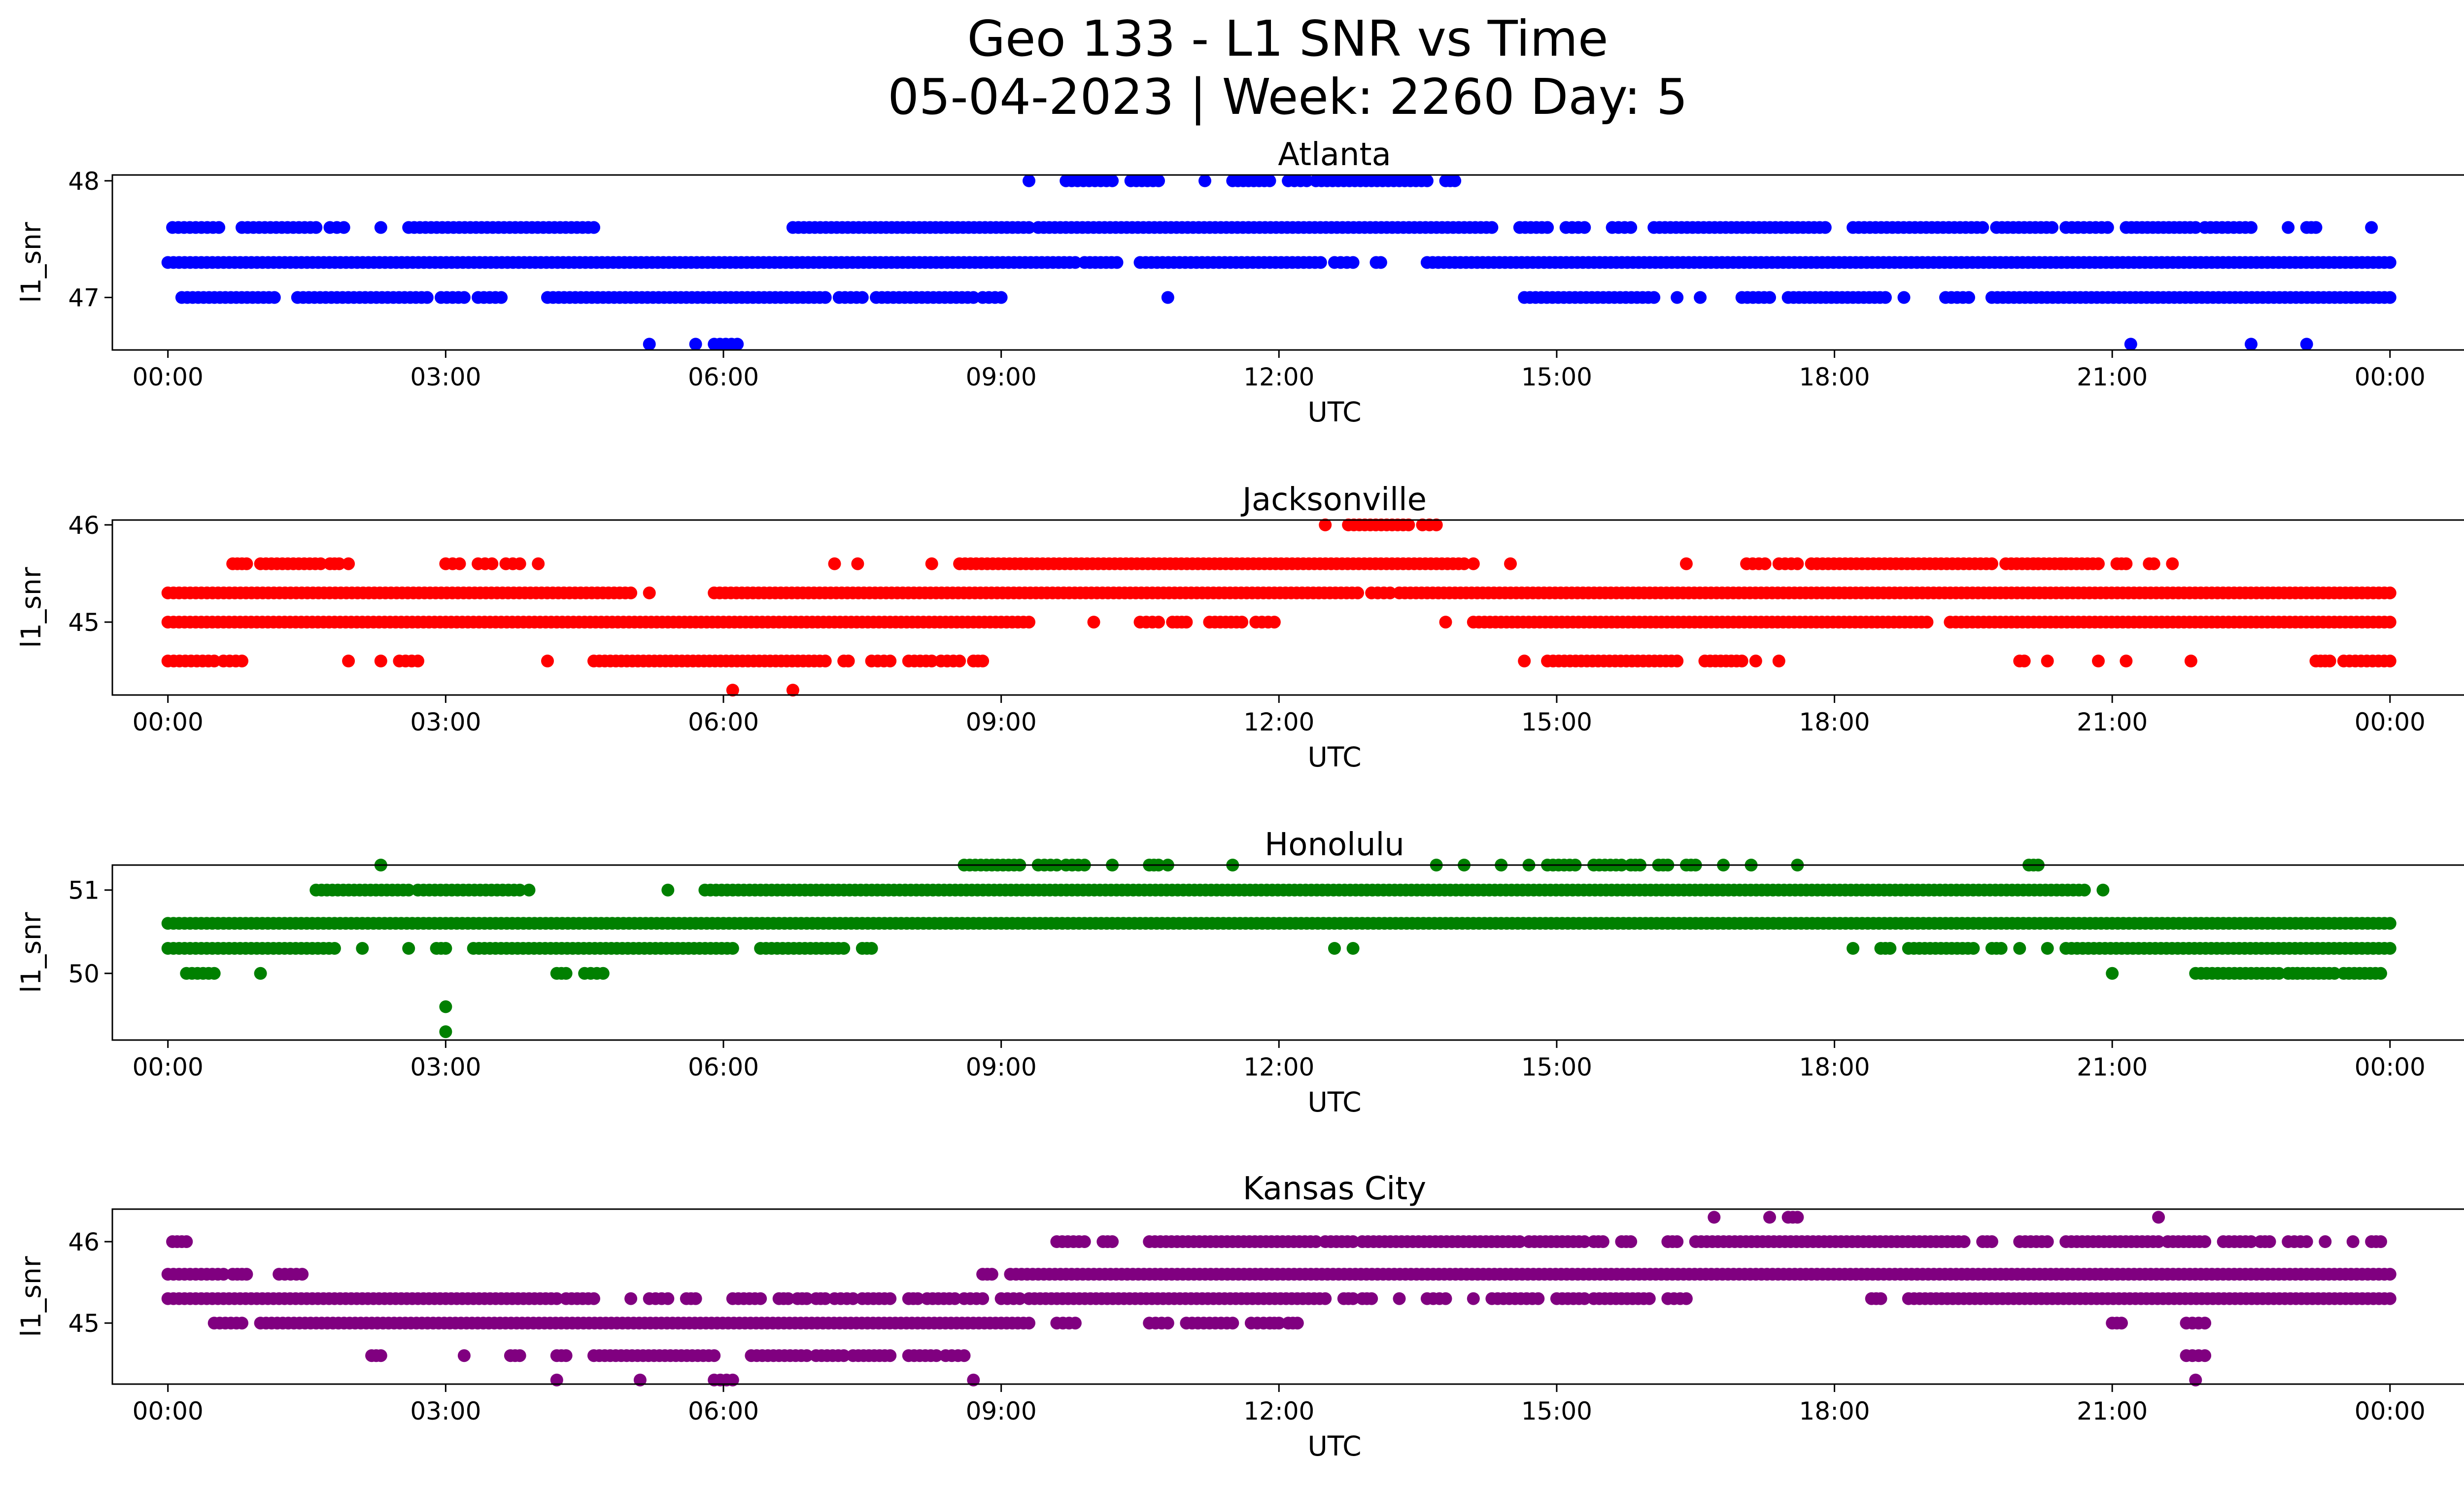 The width and height of the screenshot is (2464, 1495). Describe the element at coordinates (1334, 845) in the screenshot. I see `panel-title: Honolulu` at that location.